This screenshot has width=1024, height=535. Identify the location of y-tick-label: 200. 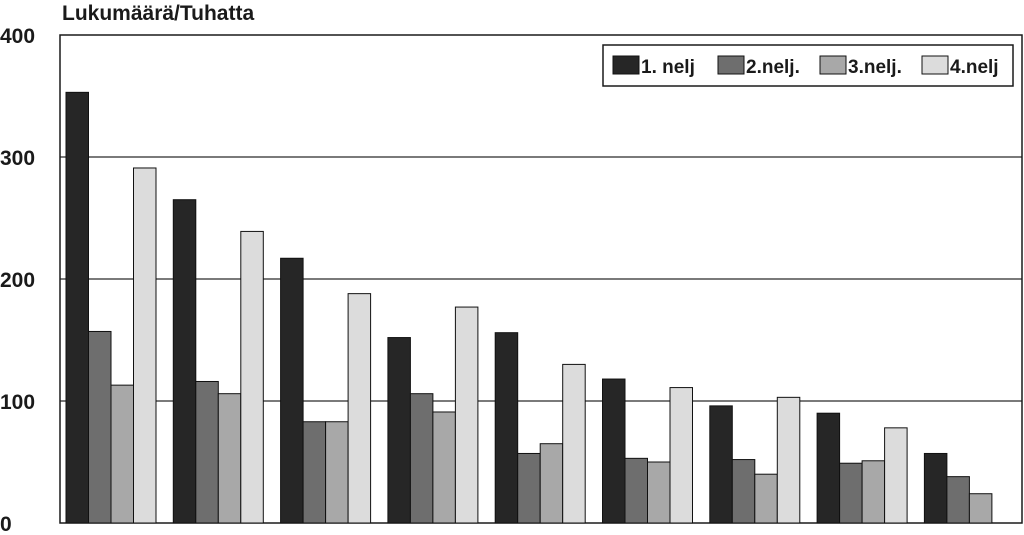
(17, 280).